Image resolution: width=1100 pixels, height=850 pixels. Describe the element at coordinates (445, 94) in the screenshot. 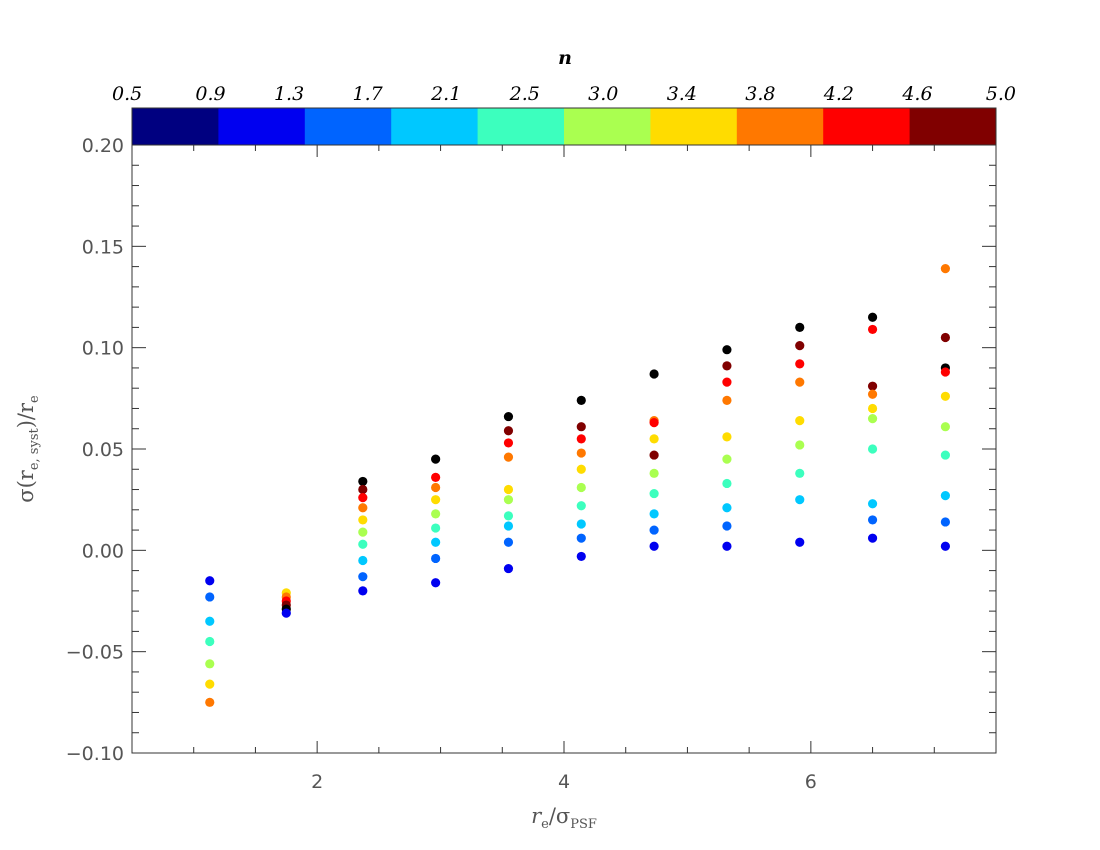

I see `colorbar-tick-label: 2.1` at that location.